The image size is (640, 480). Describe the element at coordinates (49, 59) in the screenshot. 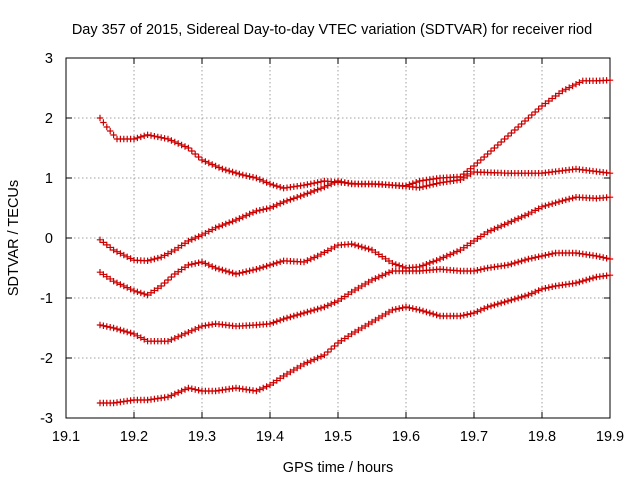

I see `y-tick-label: 3` at that location.